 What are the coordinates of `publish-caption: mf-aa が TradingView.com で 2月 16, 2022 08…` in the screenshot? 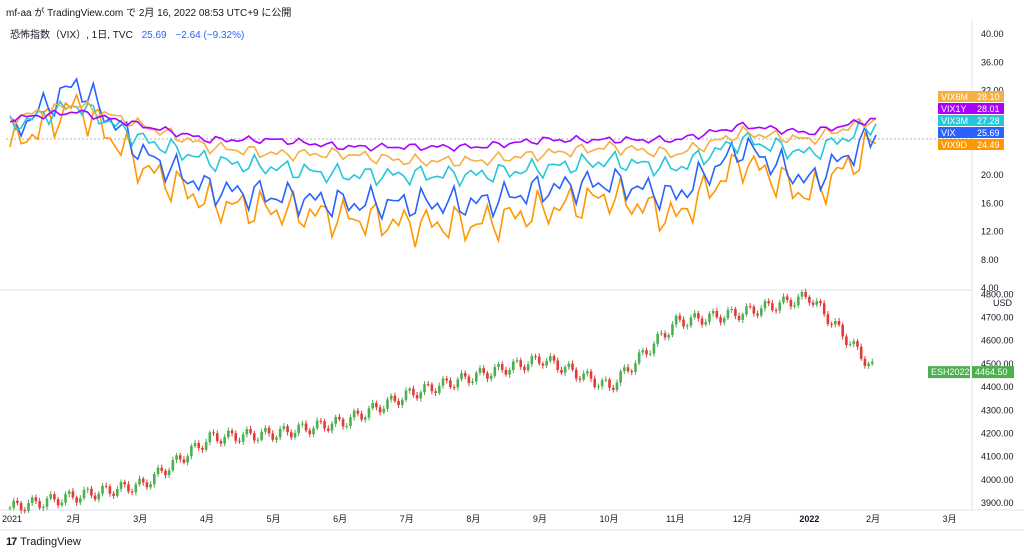 It's located at (149, 13).